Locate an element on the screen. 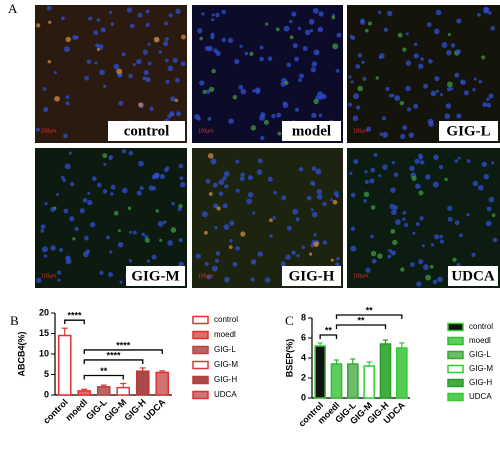  y-tick-label: 20 is located at coordinates (44, 312).